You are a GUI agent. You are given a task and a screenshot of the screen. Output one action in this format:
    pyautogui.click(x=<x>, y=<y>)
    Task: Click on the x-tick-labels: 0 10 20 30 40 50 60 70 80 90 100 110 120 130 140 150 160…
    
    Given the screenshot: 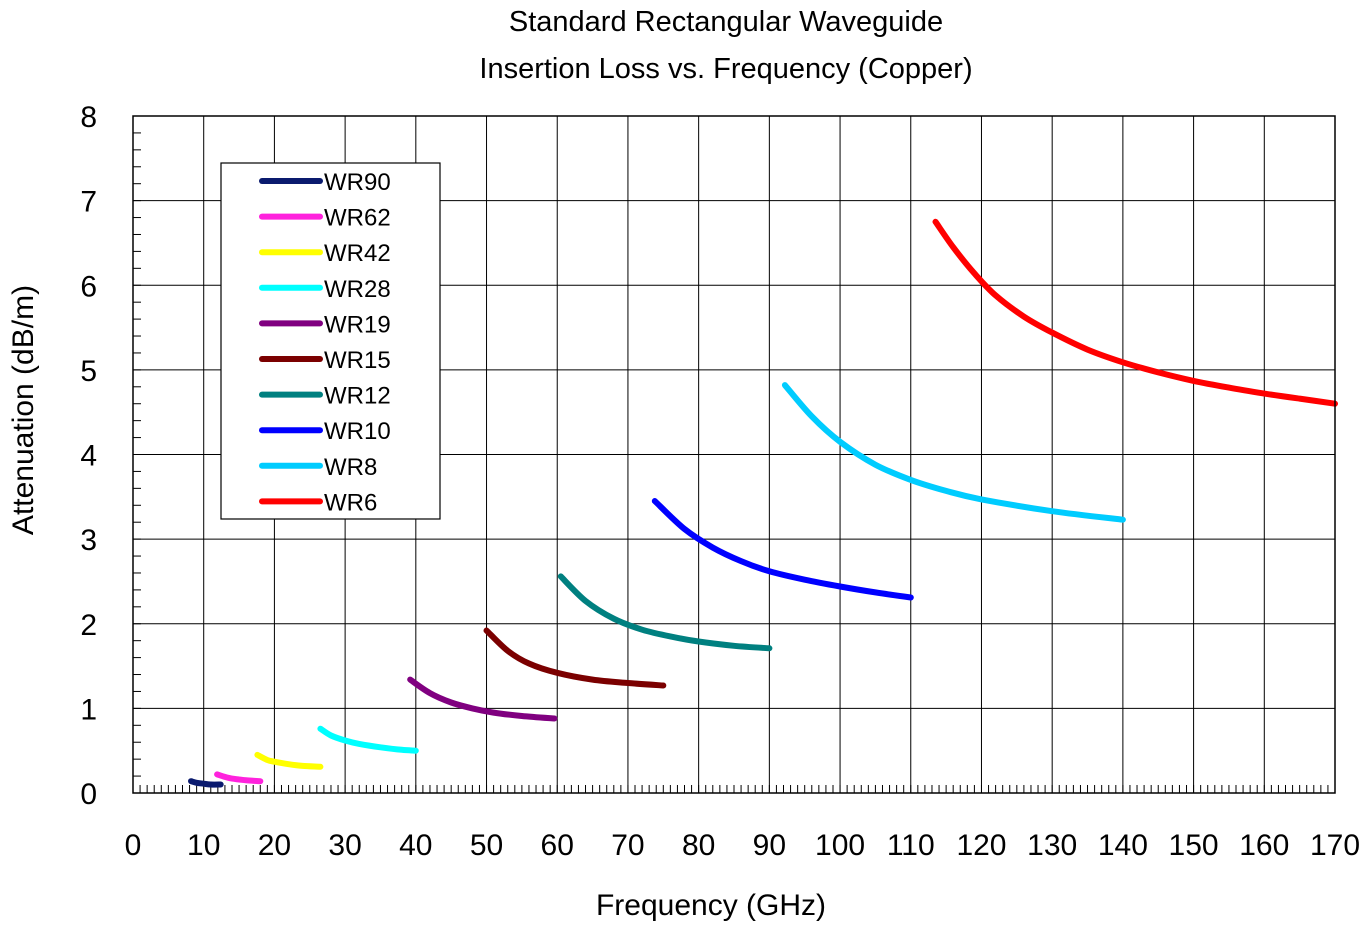 What is the action you would take?
    pyautogui.click(x=742, y=845)
    